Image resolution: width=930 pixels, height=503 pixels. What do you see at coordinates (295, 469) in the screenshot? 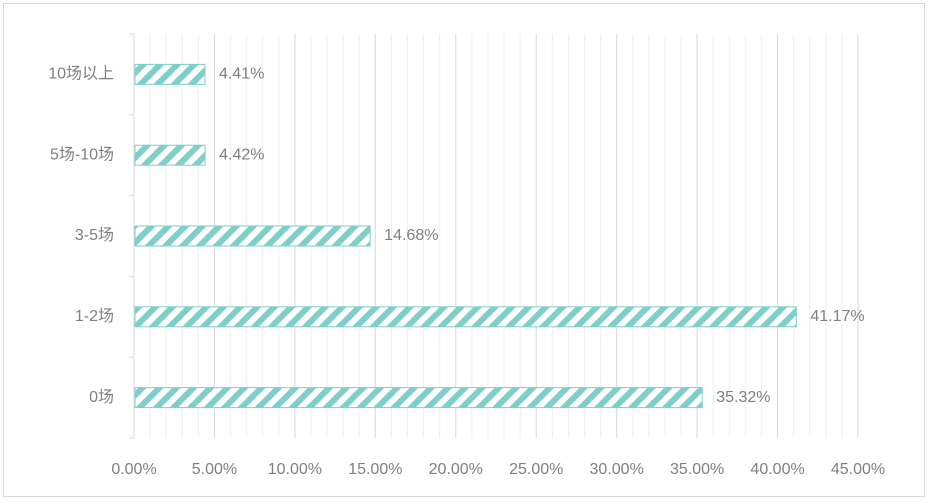
I see `x-tick-label: 10.00%` at bounding box center [295, 469].